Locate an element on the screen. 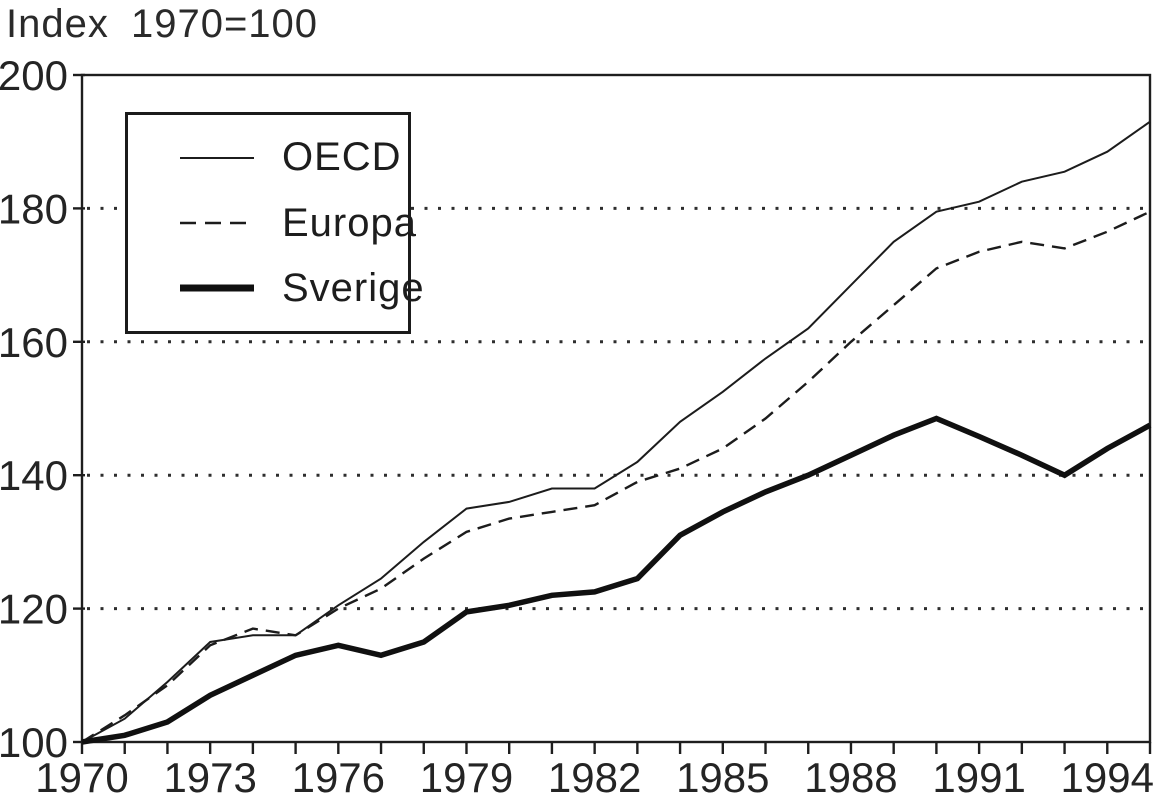  legend-item-europa: Europa is located at coordinates (297, 223).